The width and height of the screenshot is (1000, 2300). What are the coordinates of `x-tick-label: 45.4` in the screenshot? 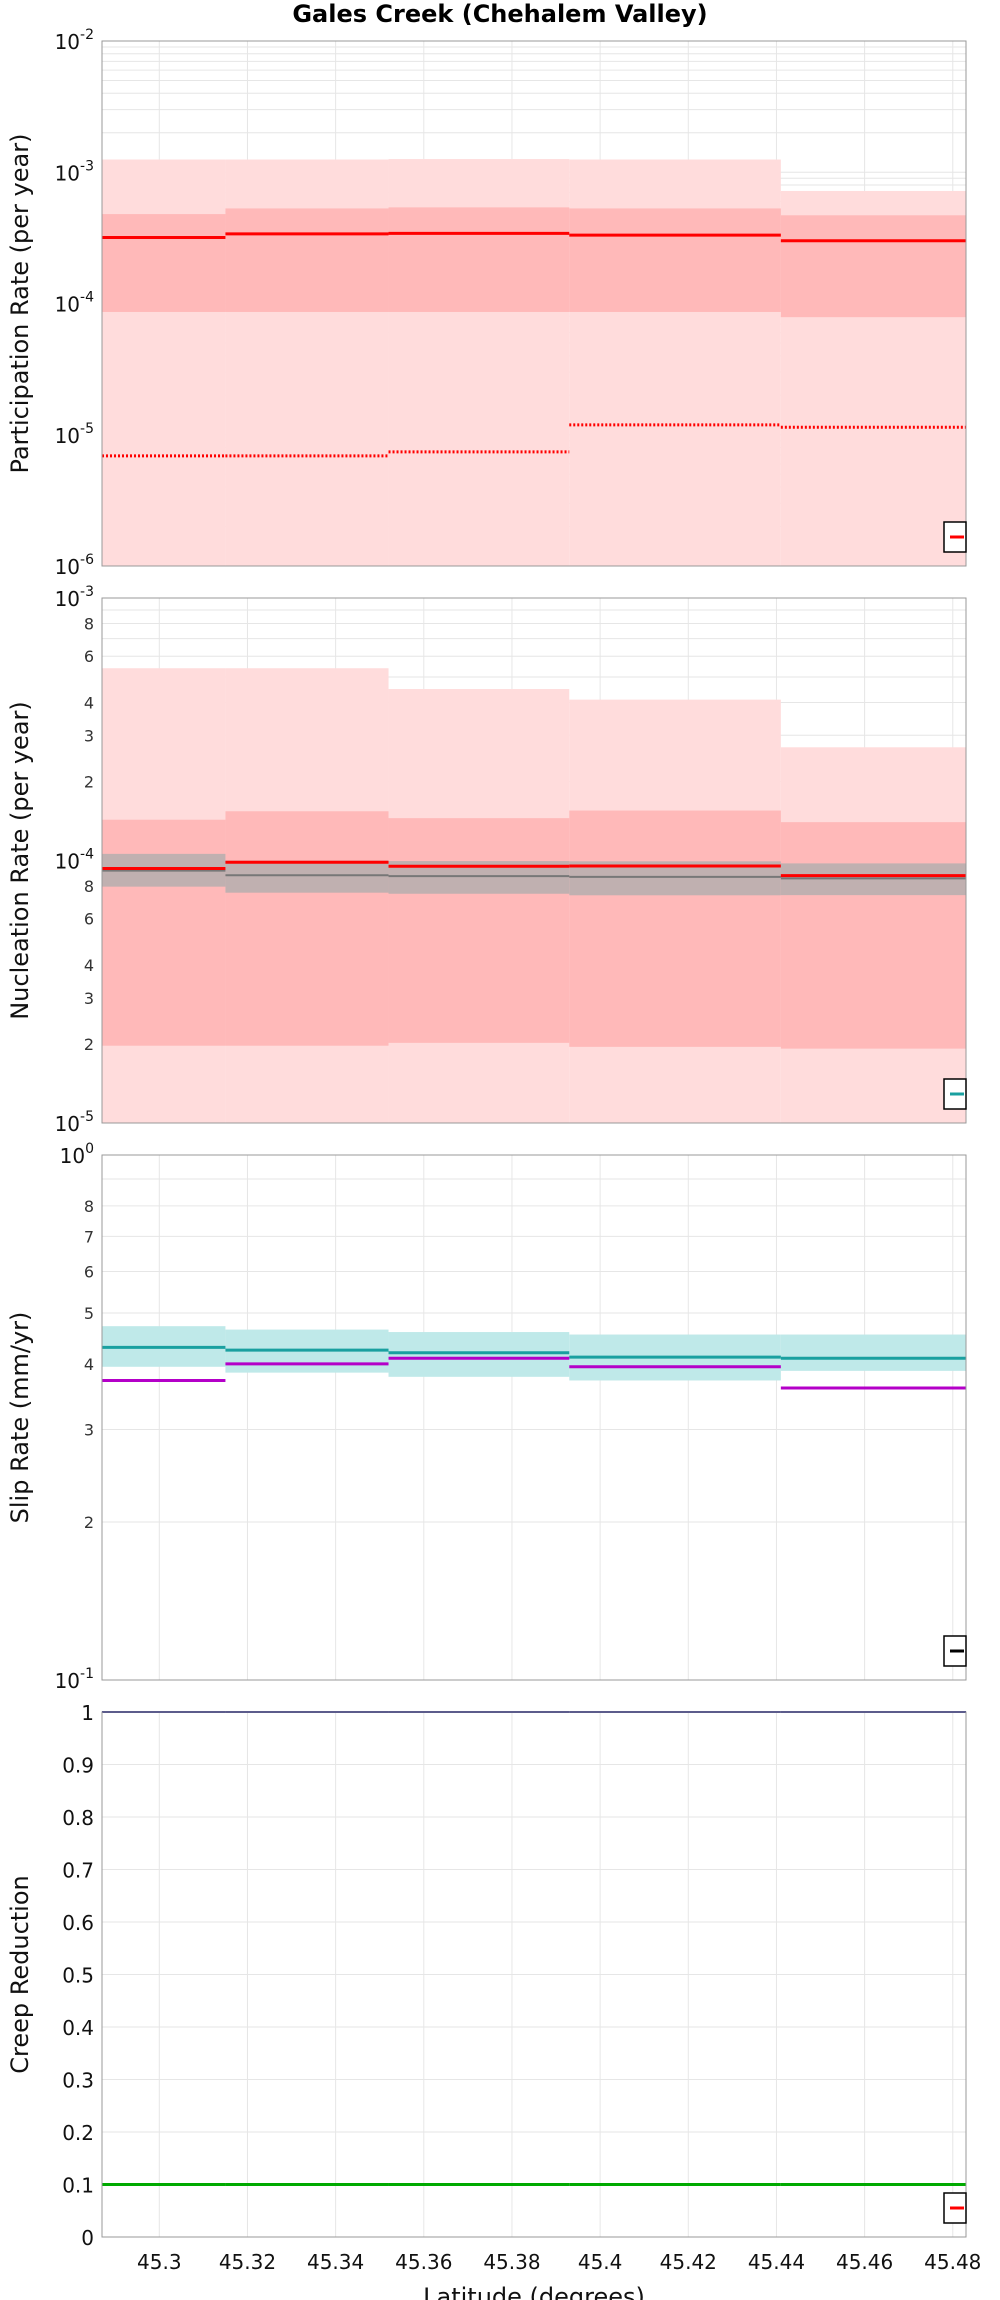 It's located at (600, 2262).